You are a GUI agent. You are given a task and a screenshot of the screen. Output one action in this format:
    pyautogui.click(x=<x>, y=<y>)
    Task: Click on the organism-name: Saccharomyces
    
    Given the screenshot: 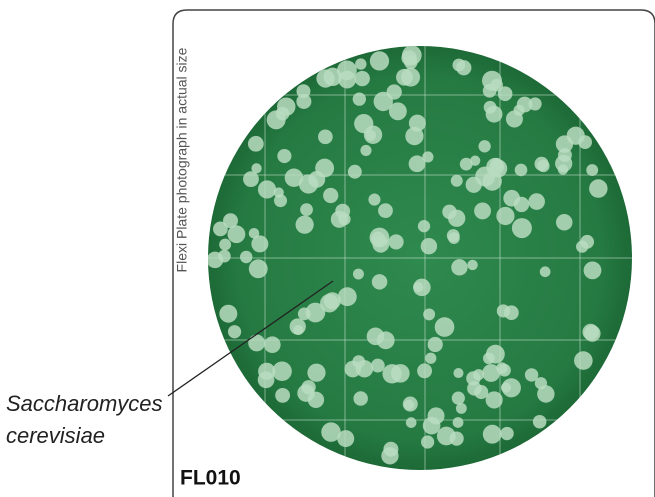 What is the action you would take?
    pyautogui.click(x=84, y=403)
    